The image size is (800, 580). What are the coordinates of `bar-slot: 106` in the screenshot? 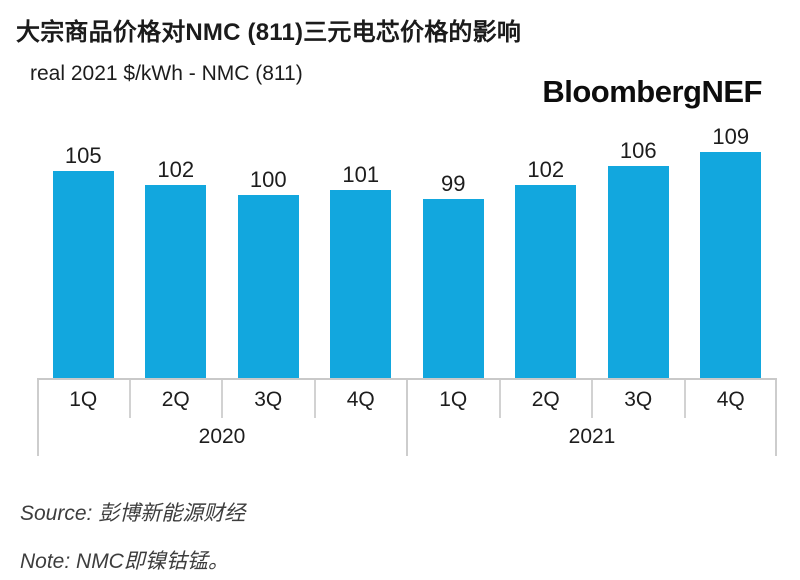 It's located at (638, 248).